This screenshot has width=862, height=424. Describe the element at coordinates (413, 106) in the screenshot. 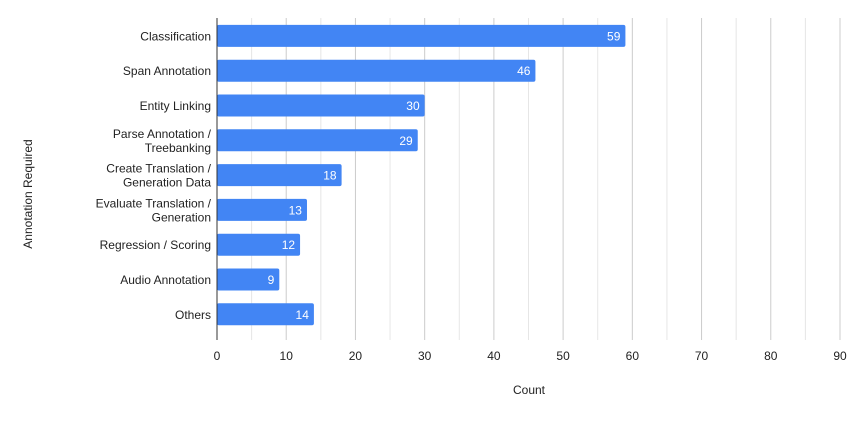

I see `data-label: 30` at that location.